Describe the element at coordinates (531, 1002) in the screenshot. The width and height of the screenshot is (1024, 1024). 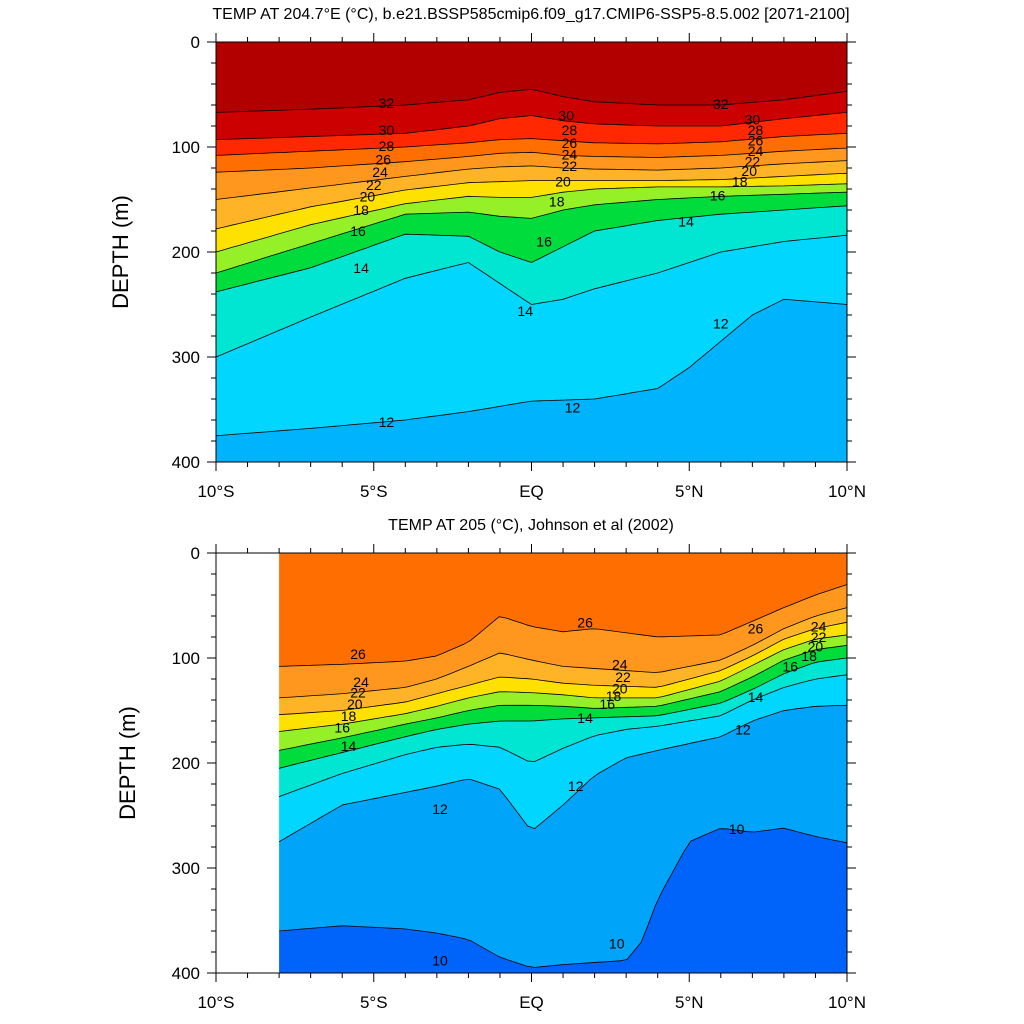
I see `x-tick-label: EQ` at that location.